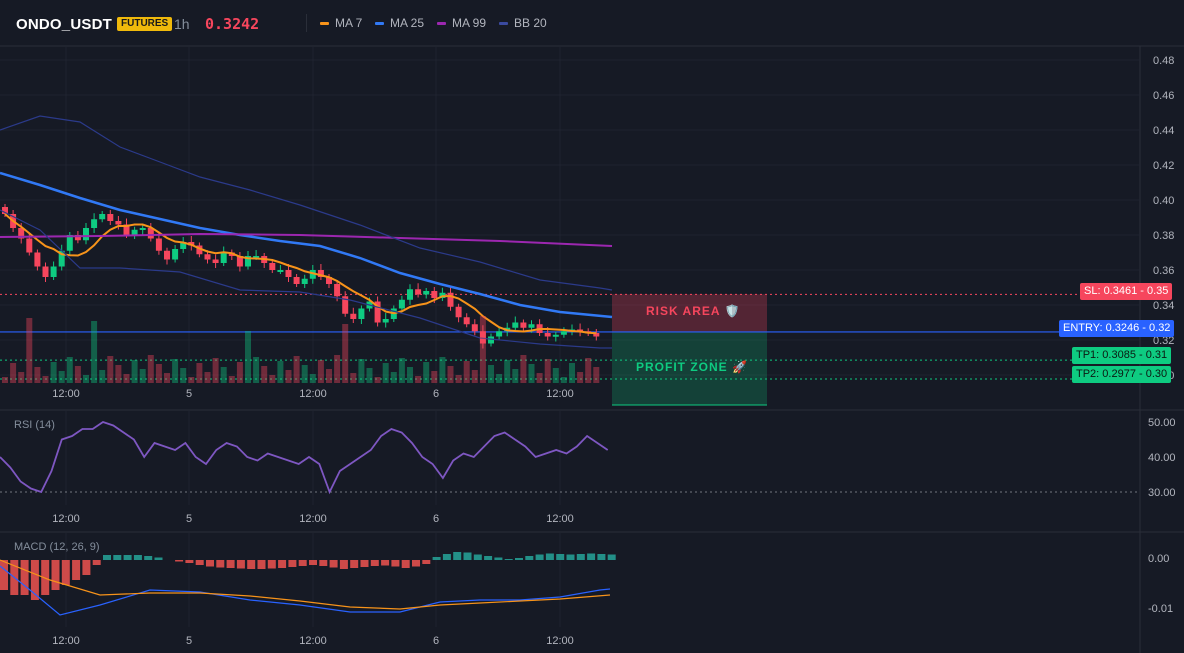 The height and width of the screenshot is (653, 1184). Describe the element at coordinates (1101, 328) in the screenshot. I see `entry-label-text: ENTRY: 0.3246` at that location.